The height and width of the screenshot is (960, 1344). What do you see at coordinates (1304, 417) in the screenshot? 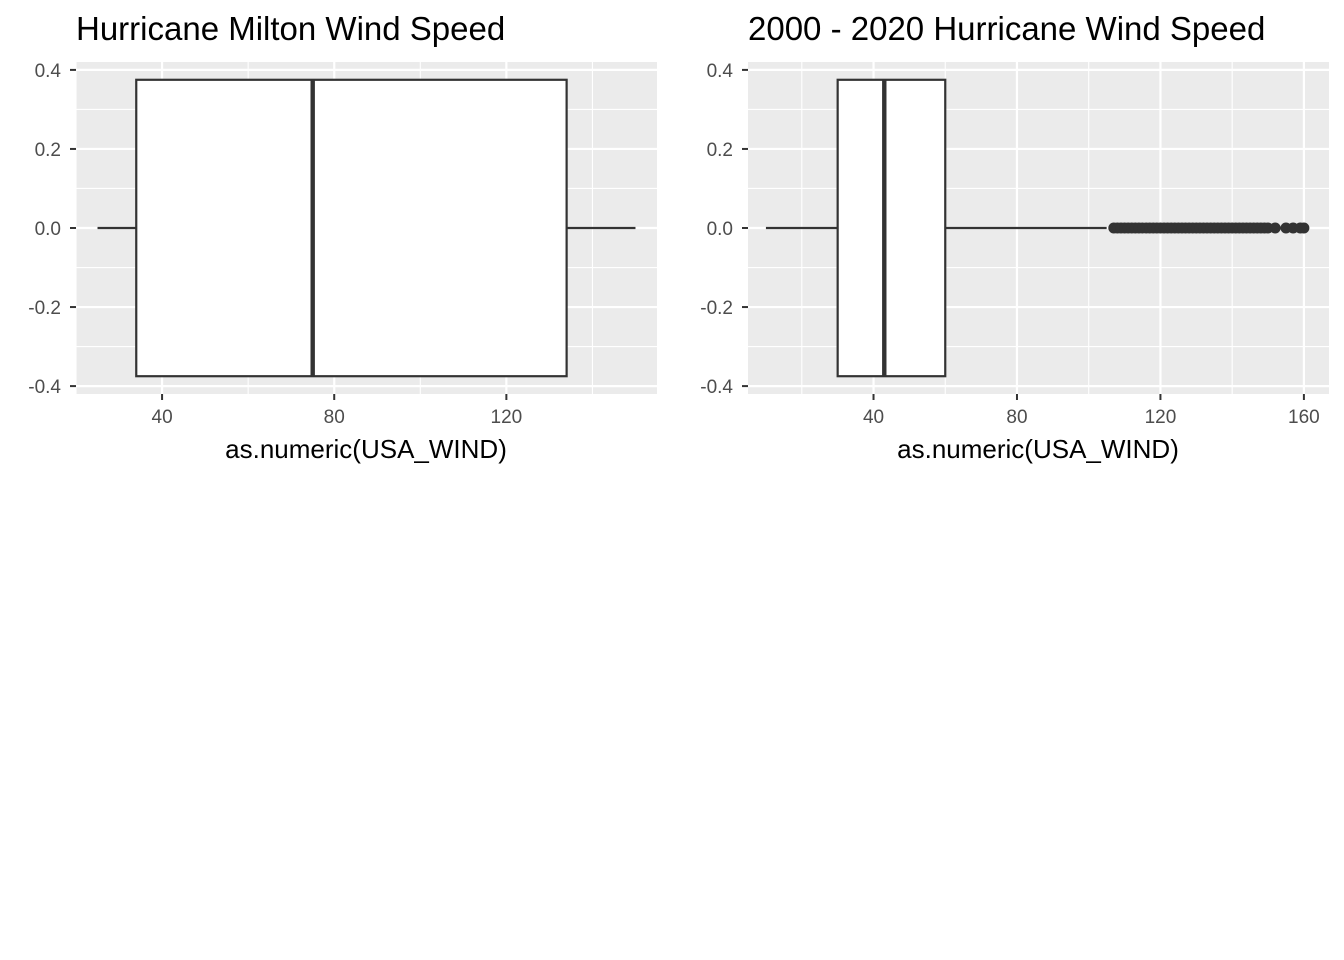
I see `x-tick-label: 160` at bounding box center [1304, 417].